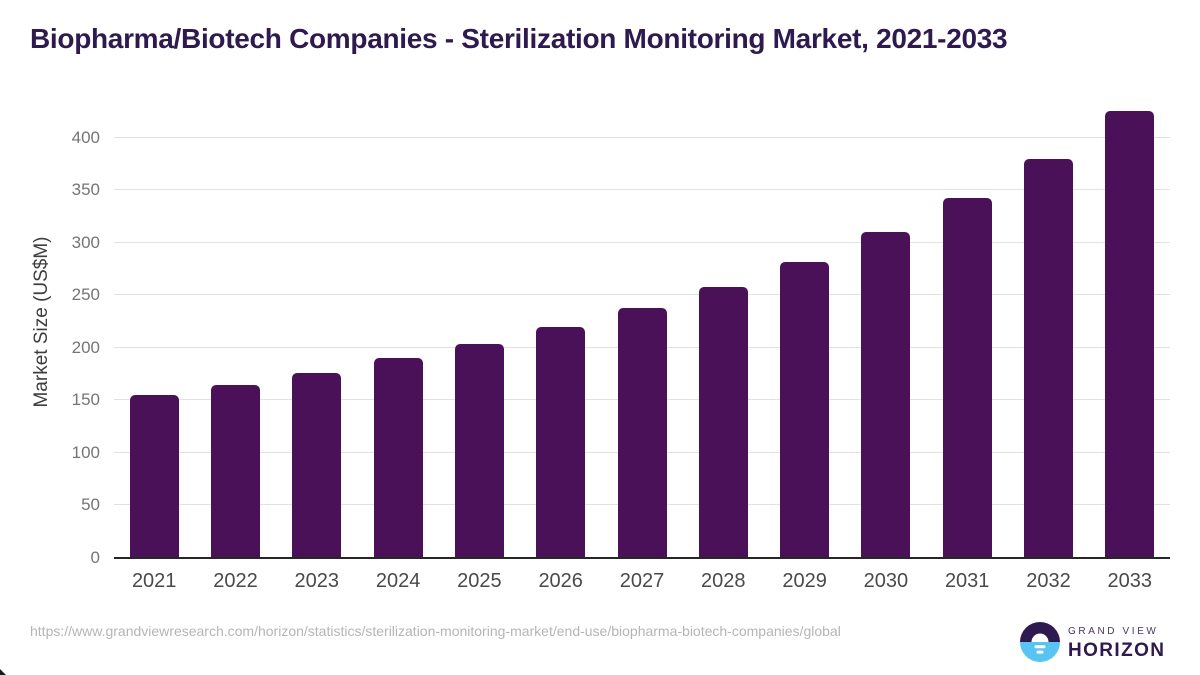  I want to click on bar-2022, so click(235, 471).